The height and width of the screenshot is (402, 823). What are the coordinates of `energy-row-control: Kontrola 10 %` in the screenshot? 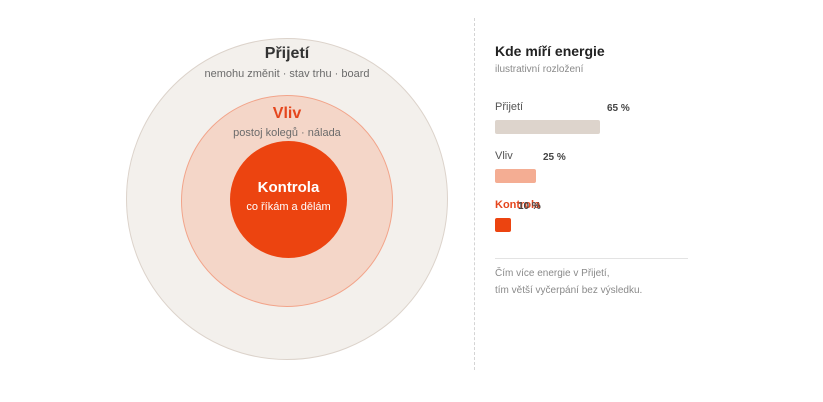 It's located at (595, 217).